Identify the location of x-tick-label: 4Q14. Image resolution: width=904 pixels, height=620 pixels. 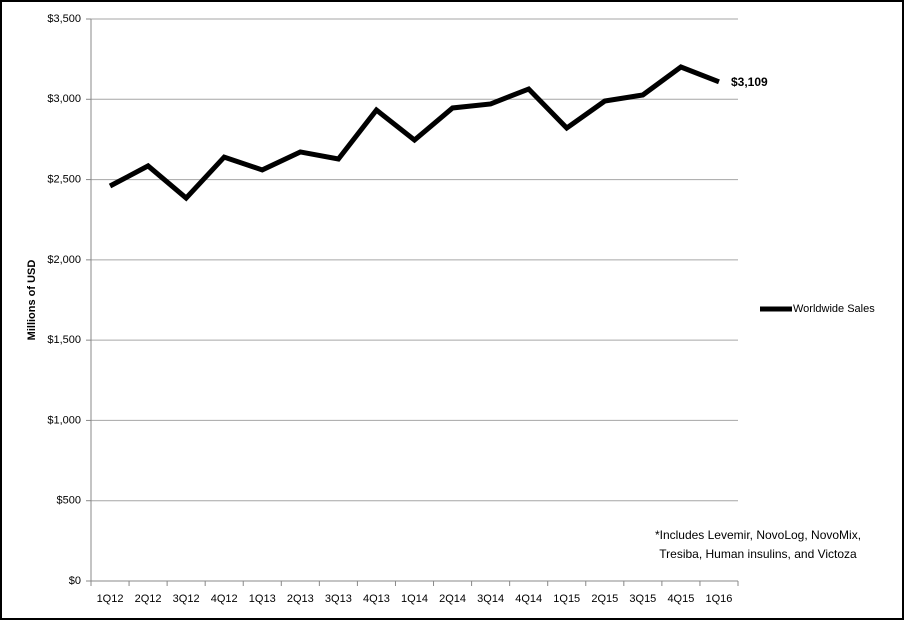
(528, 599).